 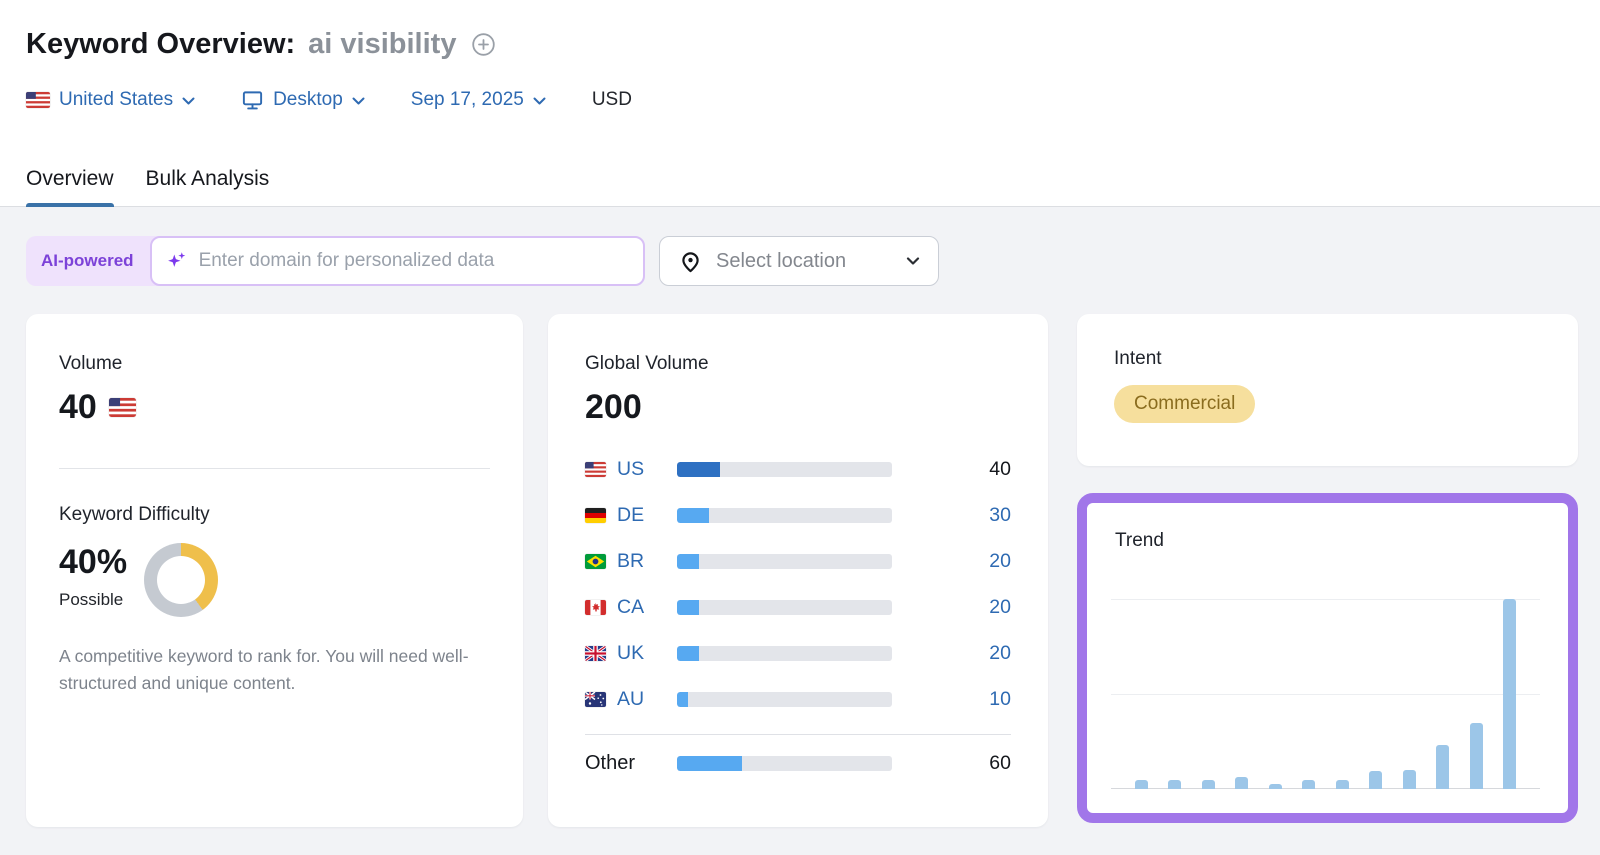 What do you see at coordinates (913, 260) in the screenshot?
I see `chevron-down-icon` at bounding box center [913, 260].